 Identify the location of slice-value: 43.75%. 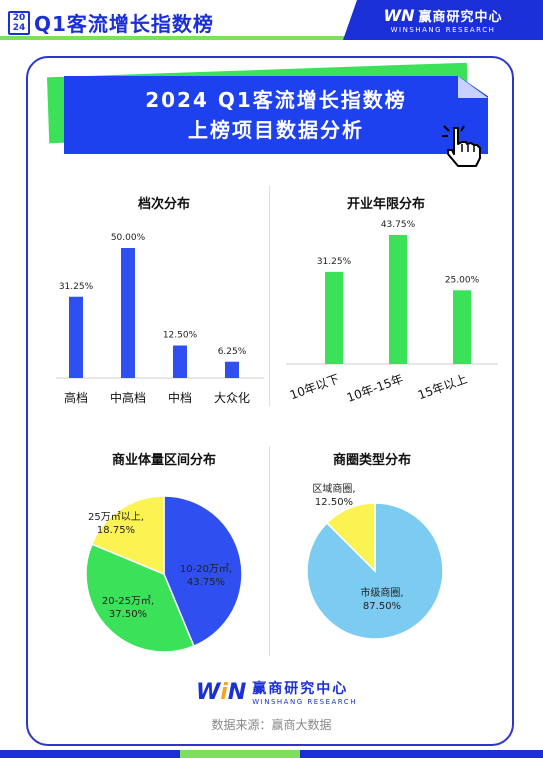
(206, 582).